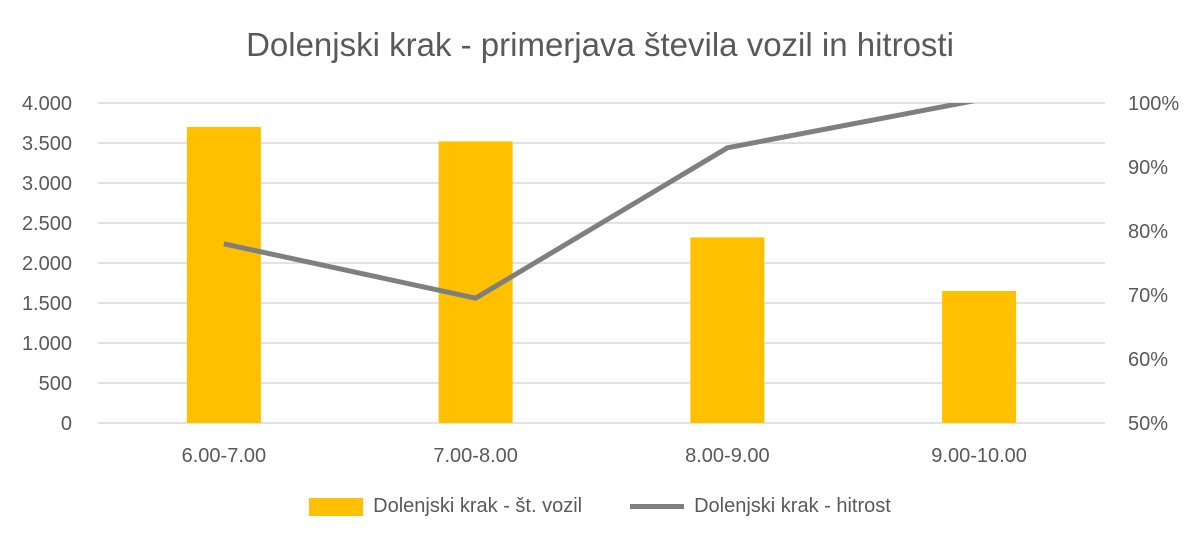  Describe the element at coordinates (47, 304) in the screenshot. I see `left-tick-label: 1.500` at that location.